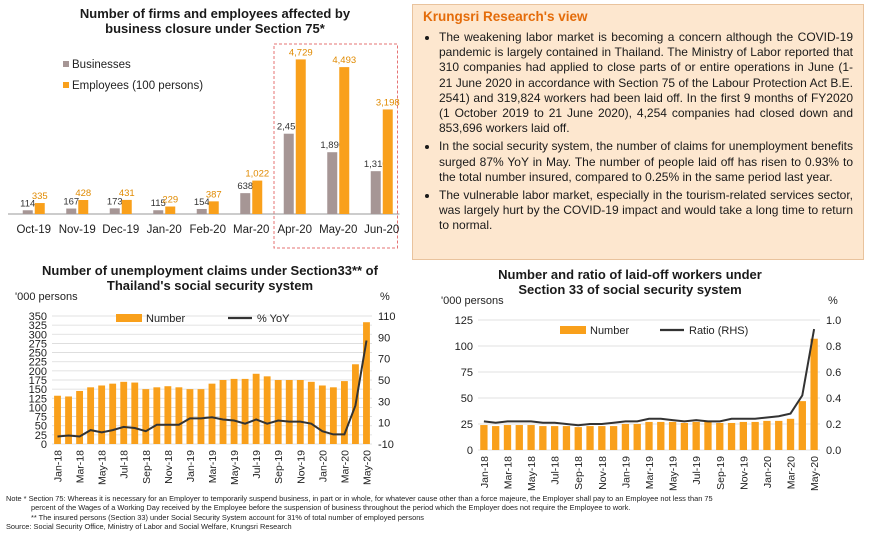 The width and height of the screenshot is (870, 546). I want to click on y-unit-right: %, so click(385, 297).